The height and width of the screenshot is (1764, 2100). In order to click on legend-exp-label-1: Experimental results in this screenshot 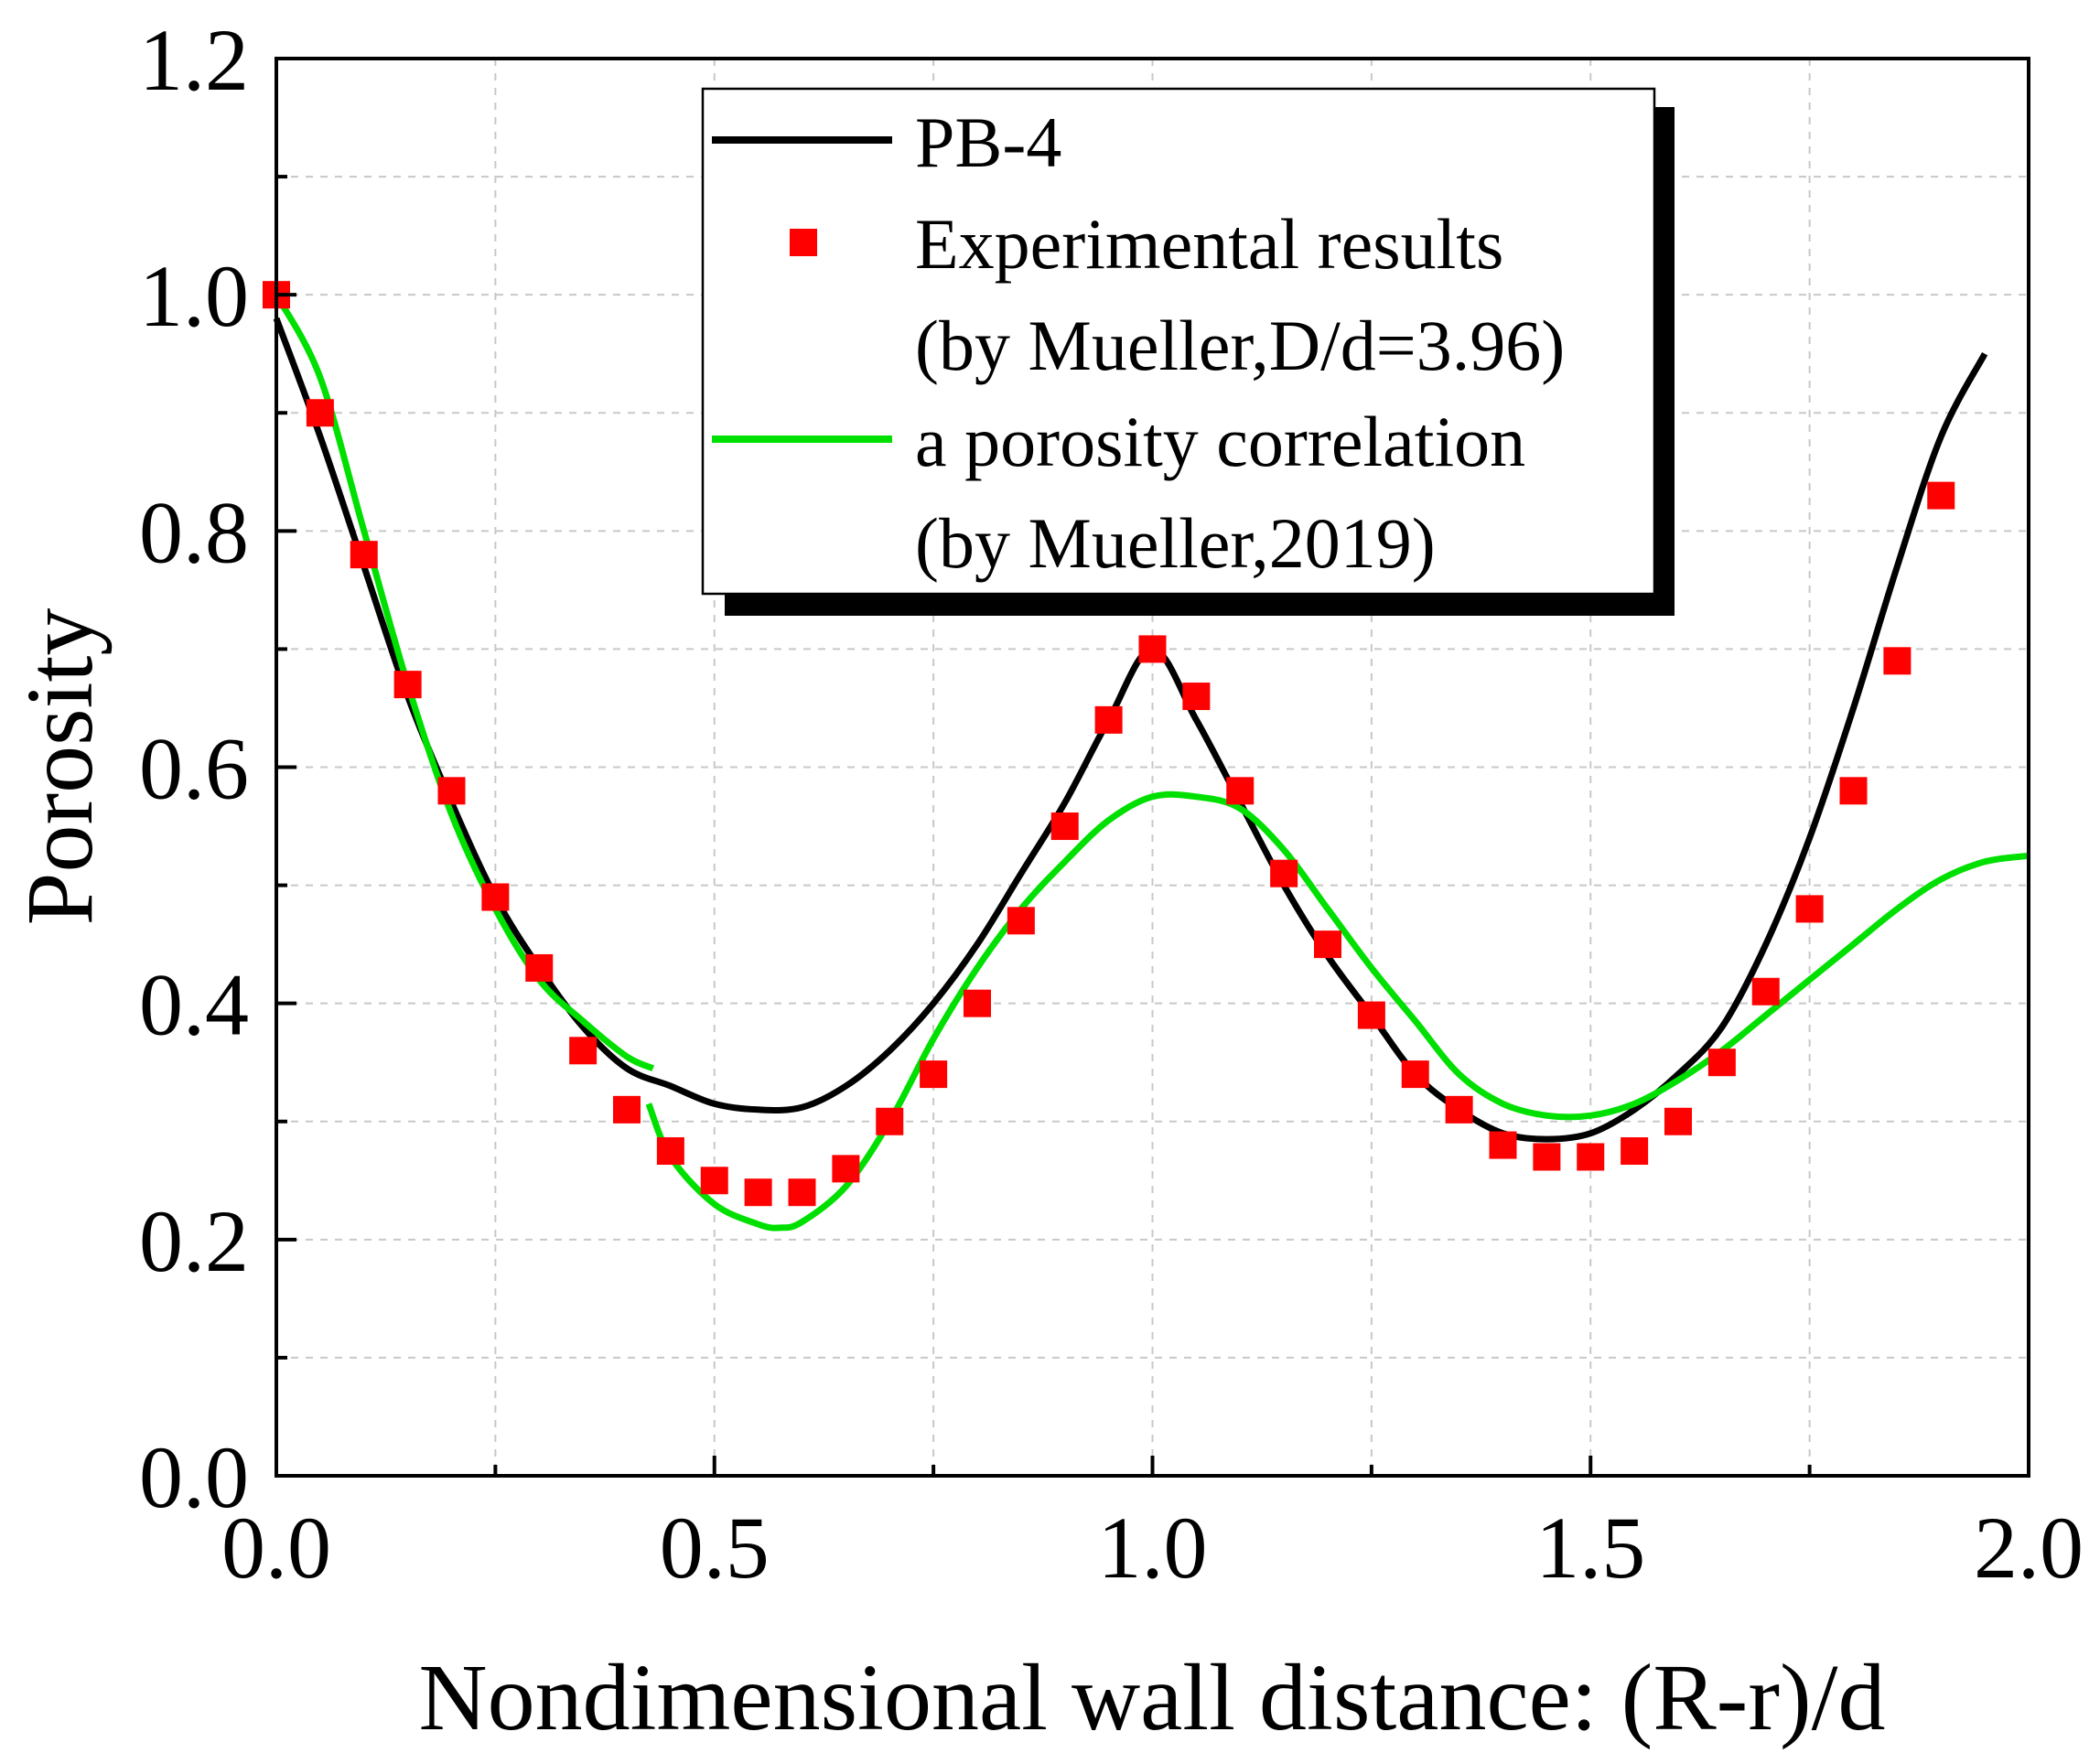, I will do `click(1209, 244)`.